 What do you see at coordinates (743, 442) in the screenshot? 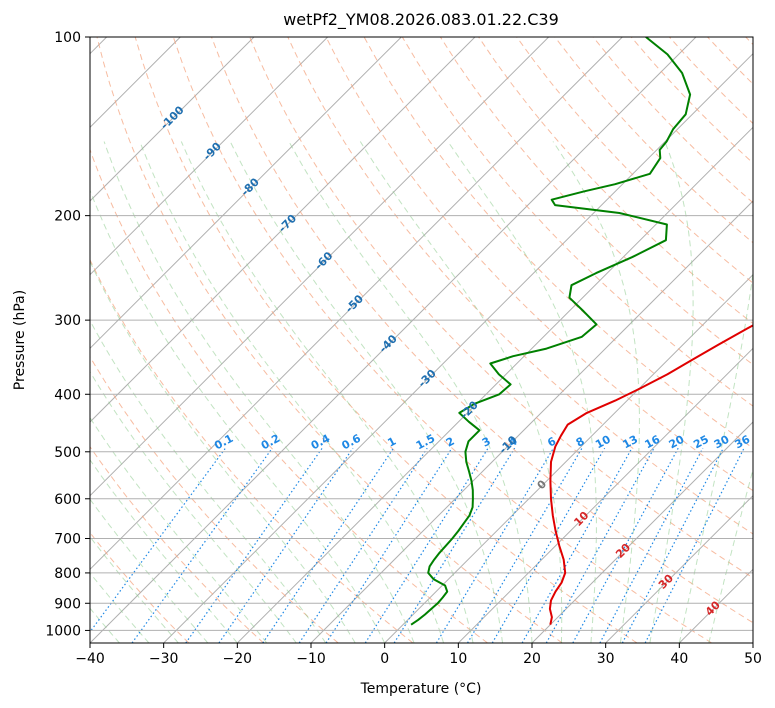
I see `mixing-ratio-label: 36` at bounding box center [743, 442].